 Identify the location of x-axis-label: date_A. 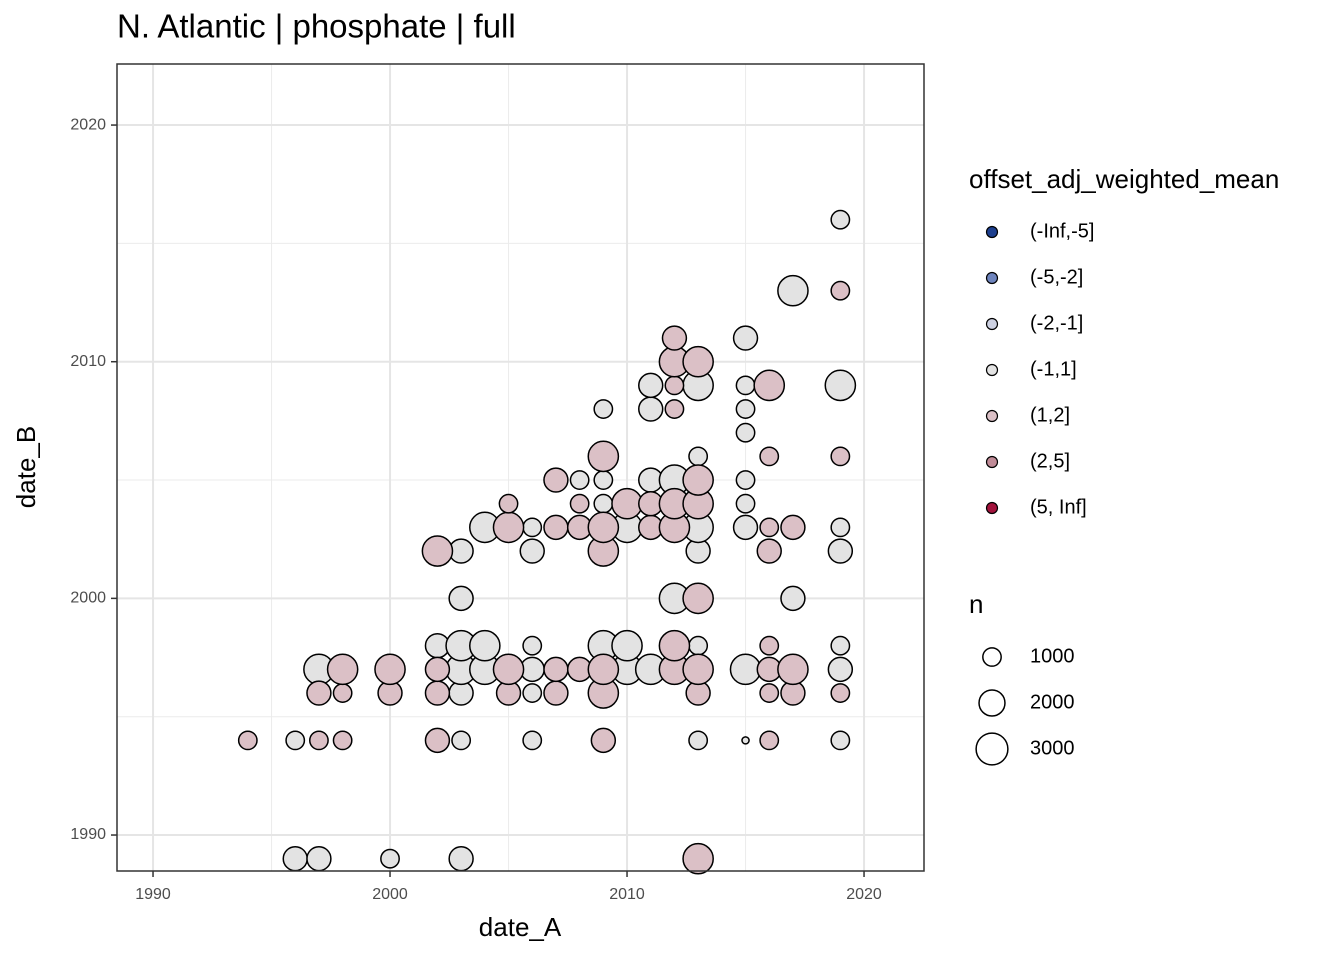
(520, 927).